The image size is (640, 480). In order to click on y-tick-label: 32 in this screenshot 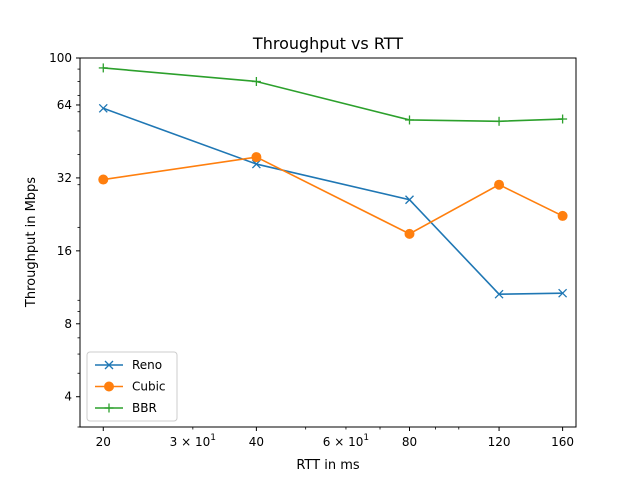, I will do `click(64, 178)`.